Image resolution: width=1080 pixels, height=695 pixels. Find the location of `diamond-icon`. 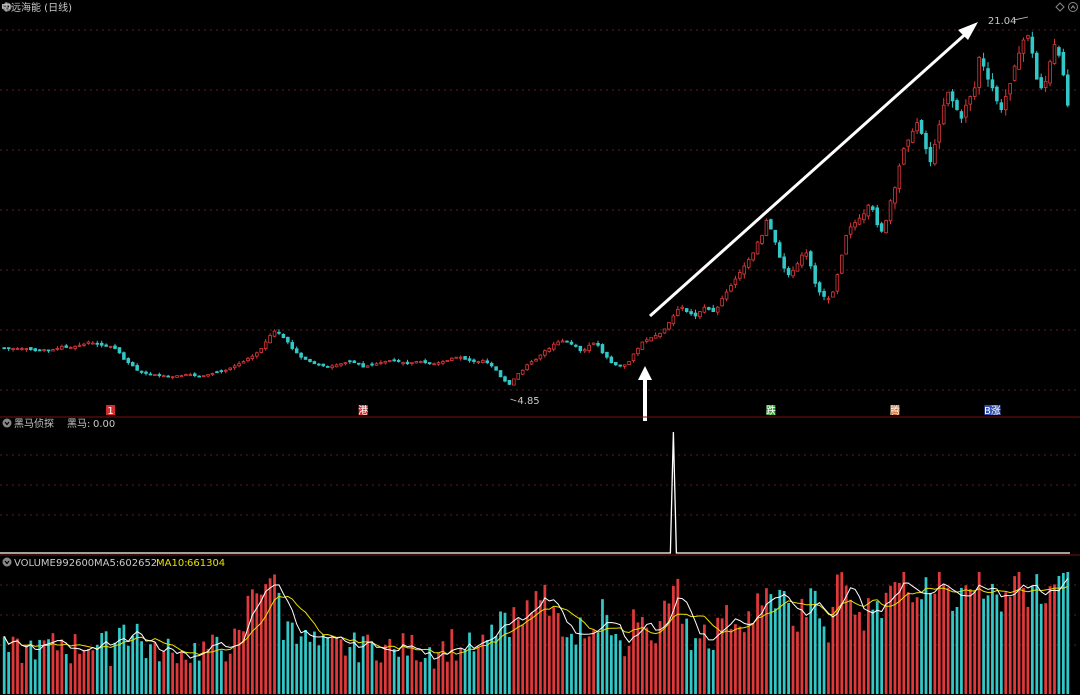

diamond-icon is located at coordinates (1060, 7).